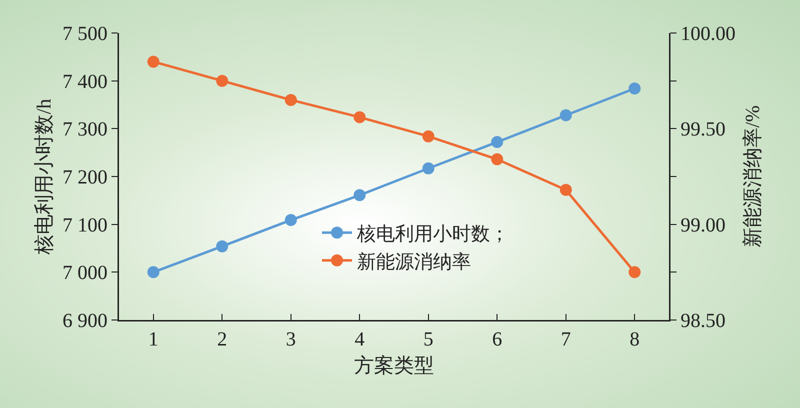 This screenshot has height=408, width=800. I want to click on legend-label: 核电利用小时数；, so click(432, 235).